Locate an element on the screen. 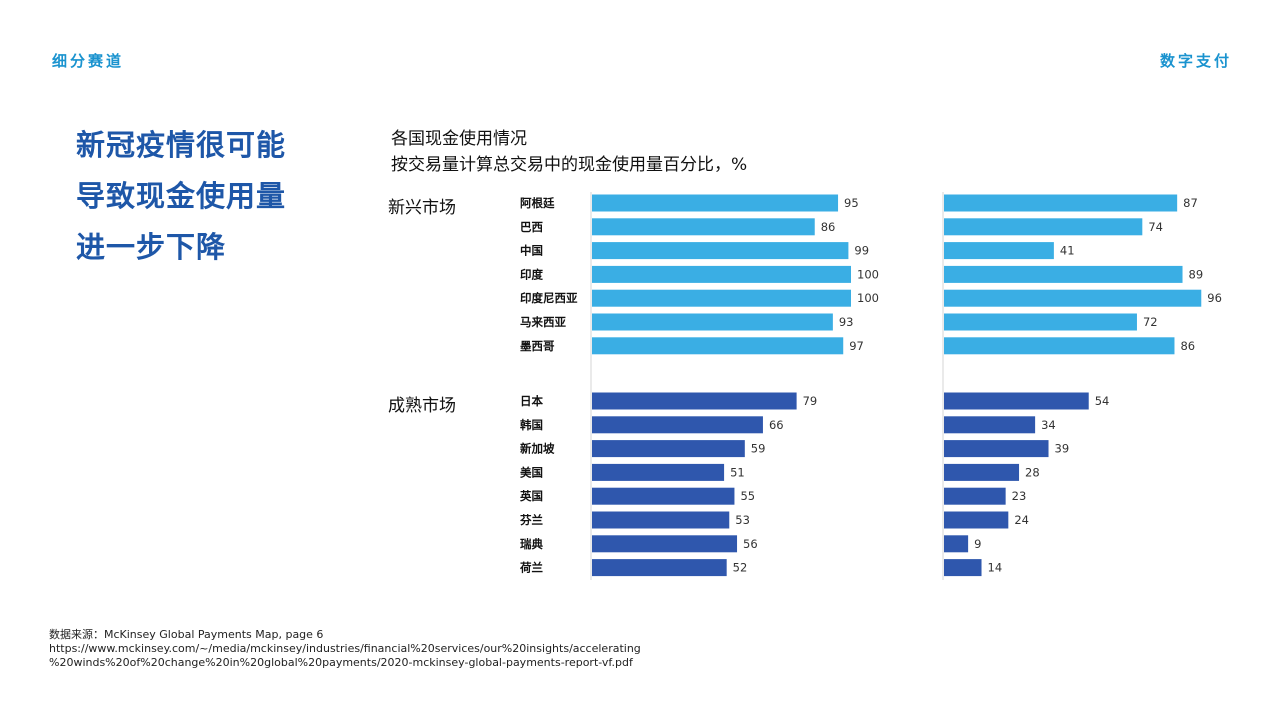  data-label: 95 is located at coordinates (851, 203).